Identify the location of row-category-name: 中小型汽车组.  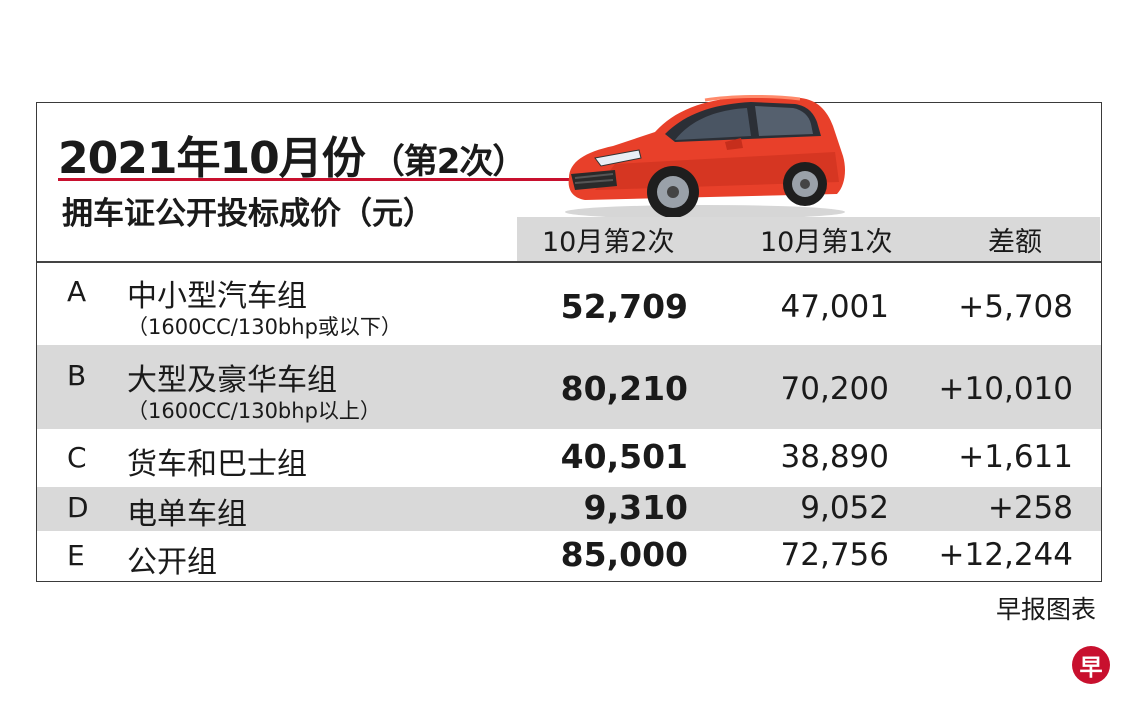
(217, 293).